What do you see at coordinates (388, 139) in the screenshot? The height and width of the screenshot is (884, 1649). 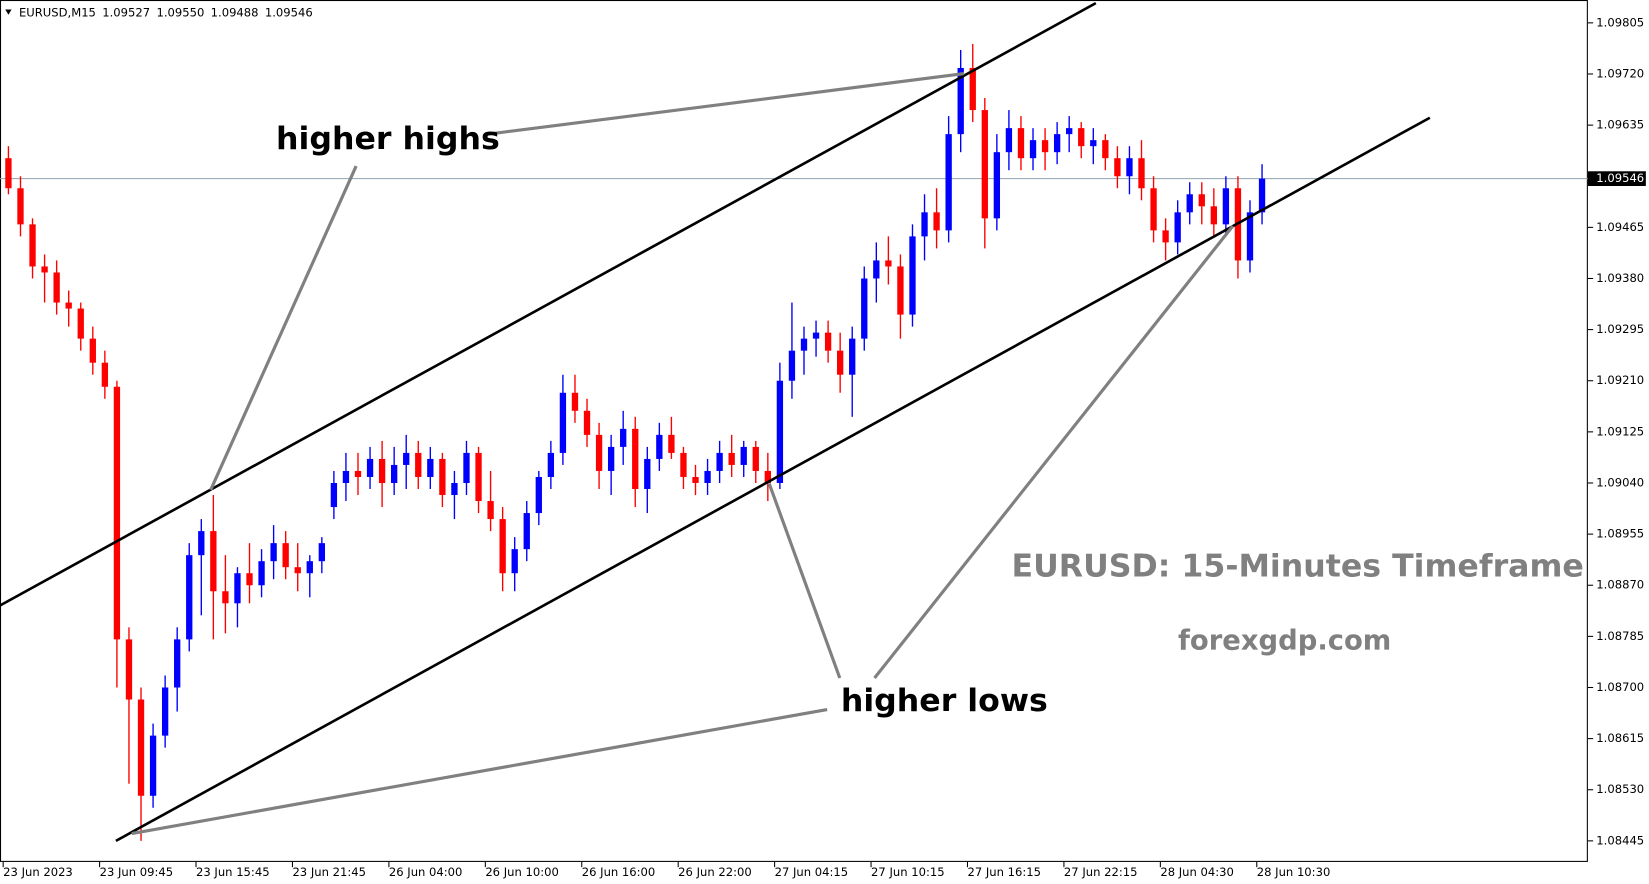 I see `annotation: higher highs` at bounding box center [388, 139].